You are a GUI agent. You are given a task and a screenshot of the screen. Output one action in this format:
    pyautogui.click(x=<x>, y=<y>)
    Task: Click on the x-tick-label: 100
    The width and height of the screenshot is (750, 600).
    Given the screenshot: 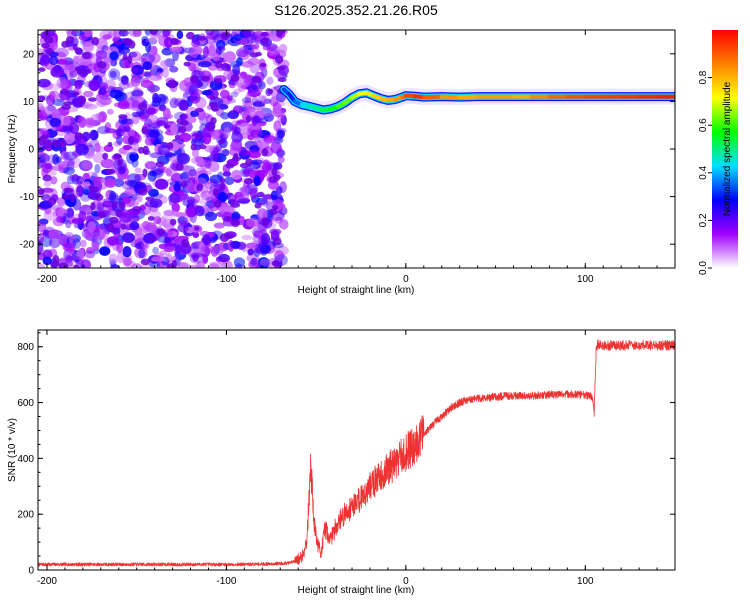 What is the action you would take?
    pyautogui.click(x=585, y=581)
    